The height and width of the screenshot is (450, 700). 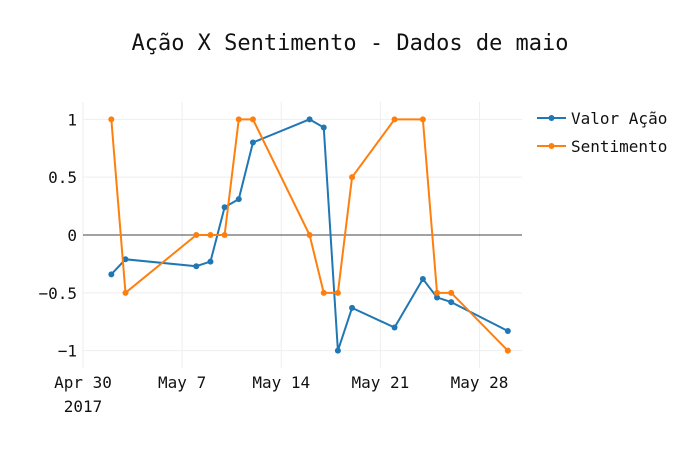 I want to click on legend-item: Sentimento, so click(x=602, y=146).